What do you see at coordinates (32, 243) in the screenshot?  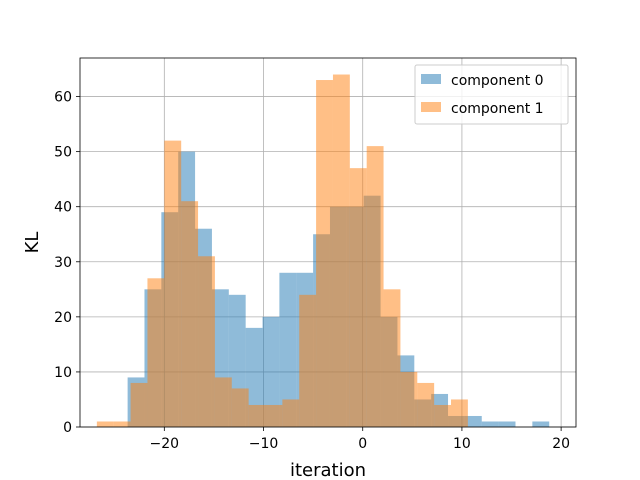 I see `y-axis-label: KL` at bounding box center [32, 243].